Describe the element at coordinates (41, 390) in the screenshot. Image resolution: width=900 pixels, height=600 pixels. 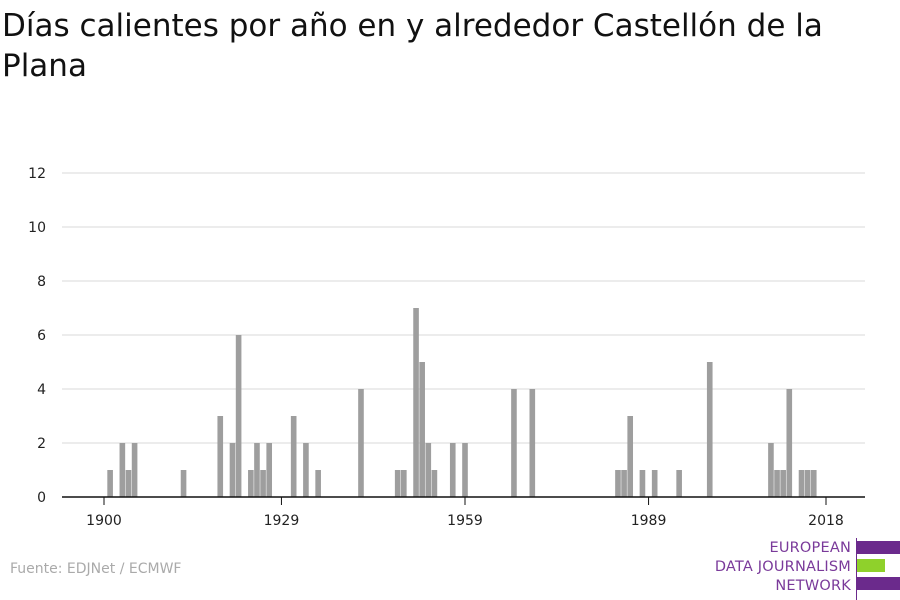
I see `y-tick-label: 4` at that location.